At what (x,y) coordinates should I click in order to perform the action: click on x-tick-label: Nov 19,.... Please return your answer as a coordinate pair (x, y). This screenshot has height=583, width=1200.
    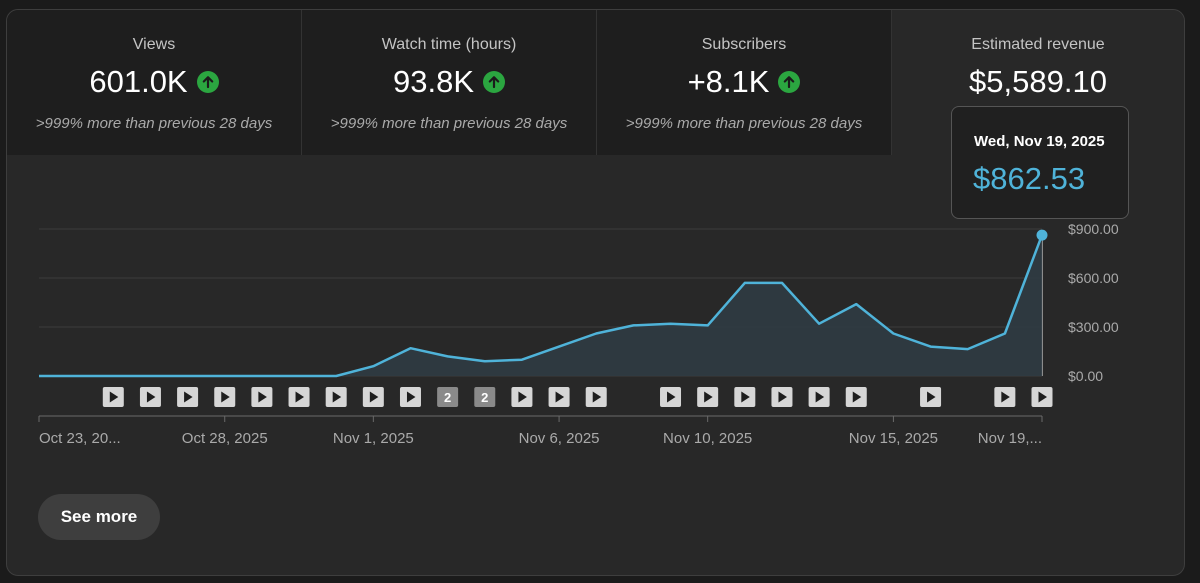
    Looking at the image, I should click on (1010, 438).